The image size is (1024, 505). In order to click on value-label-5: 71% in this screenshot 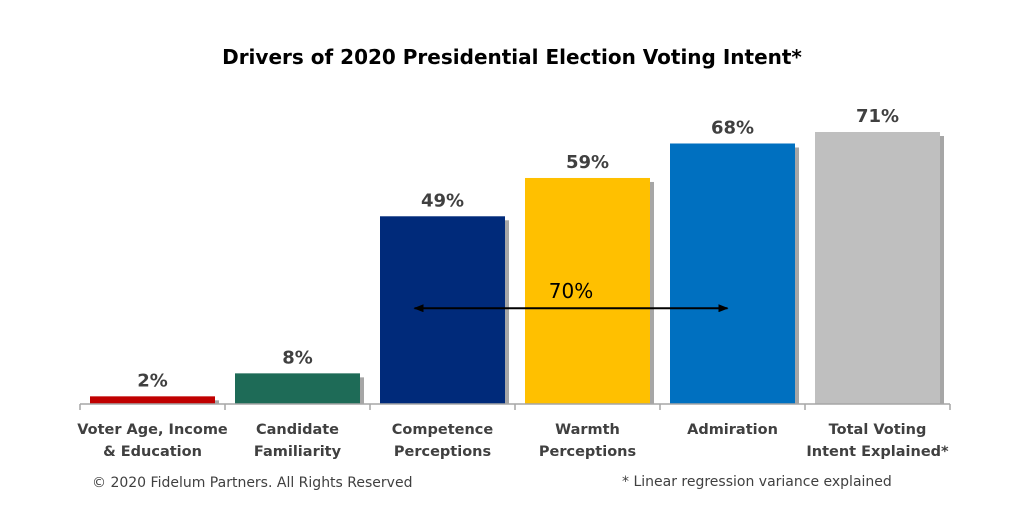, I will do `click(877, 116)`.